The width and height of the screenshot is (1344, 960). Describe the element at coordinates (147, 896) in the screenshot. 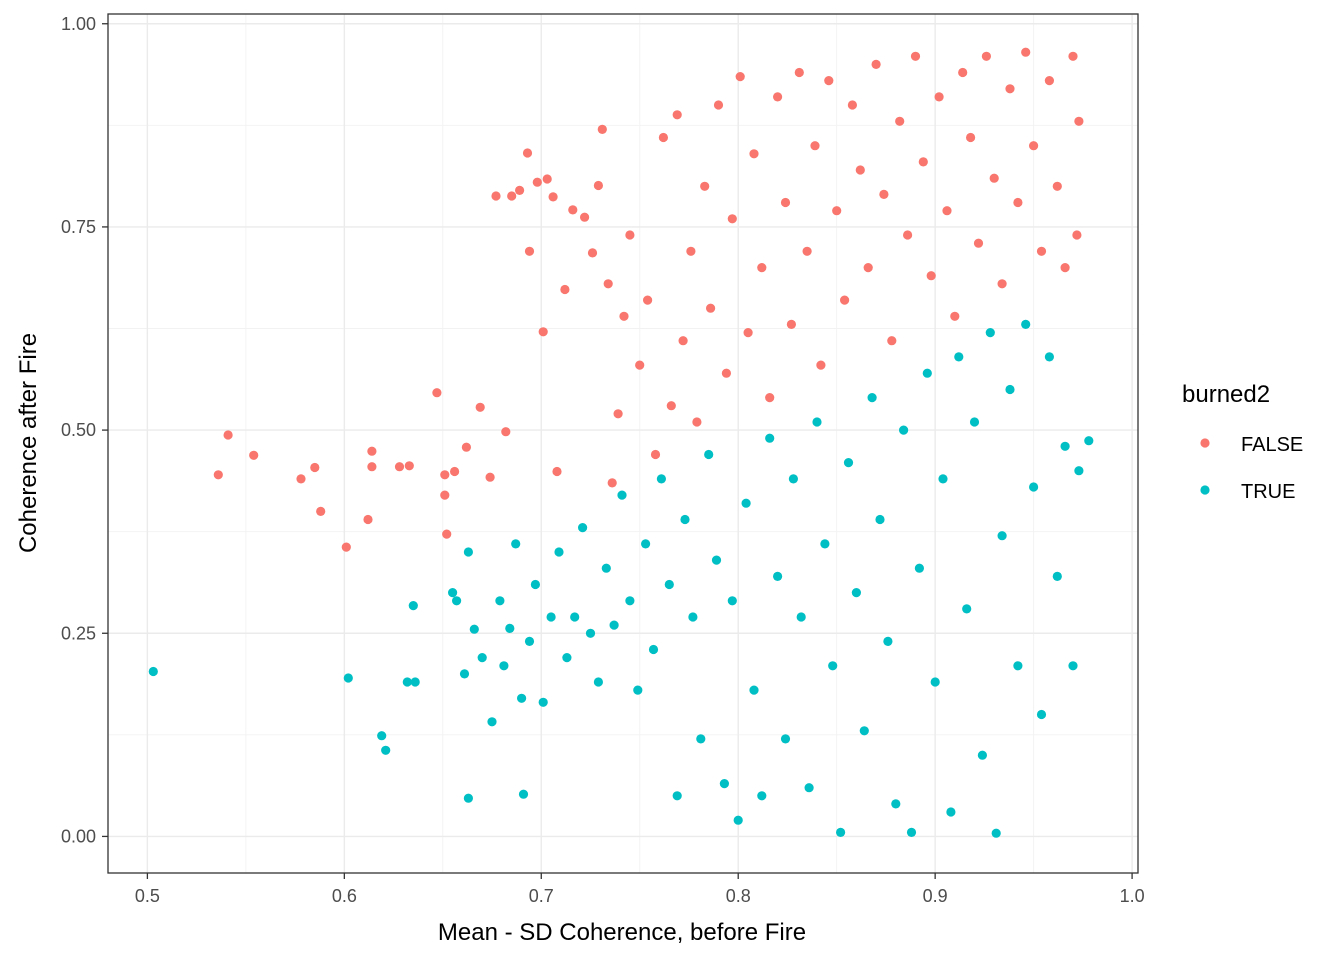

I see `x-tick-label: 0.5` at that location.